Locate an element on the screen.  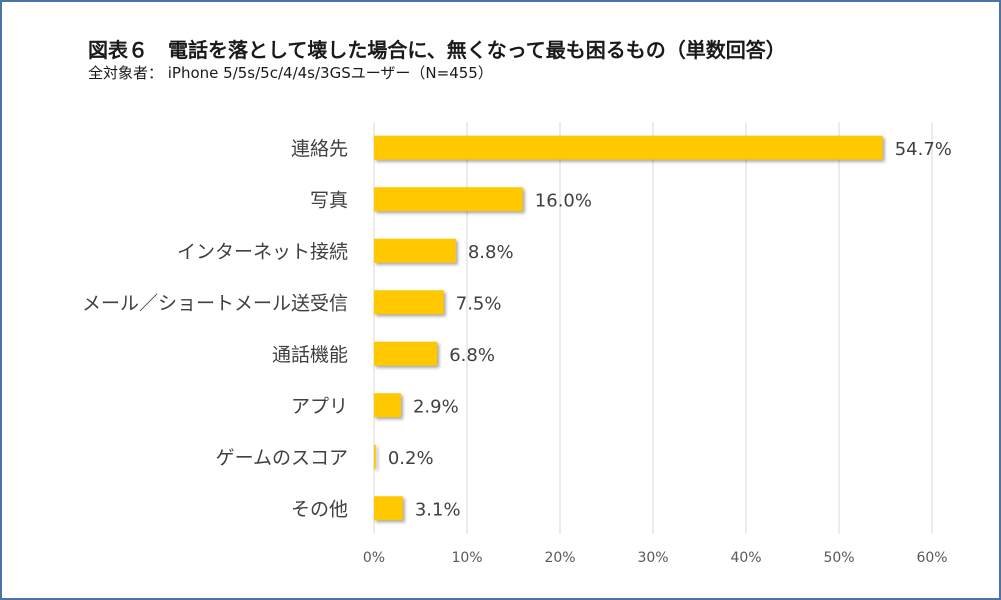
x-tick-label: 20% is located at coordinates (559, 558).